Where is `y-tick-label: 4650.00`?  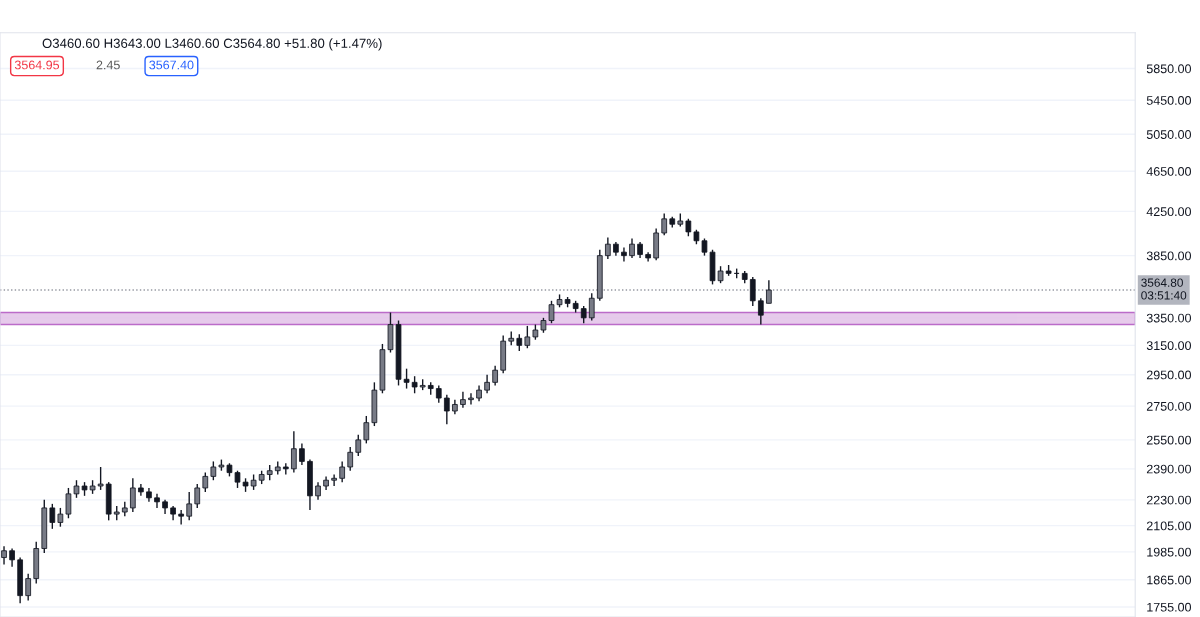 y-tick-label: 4650.00 is located at coordinates (1169, 171).